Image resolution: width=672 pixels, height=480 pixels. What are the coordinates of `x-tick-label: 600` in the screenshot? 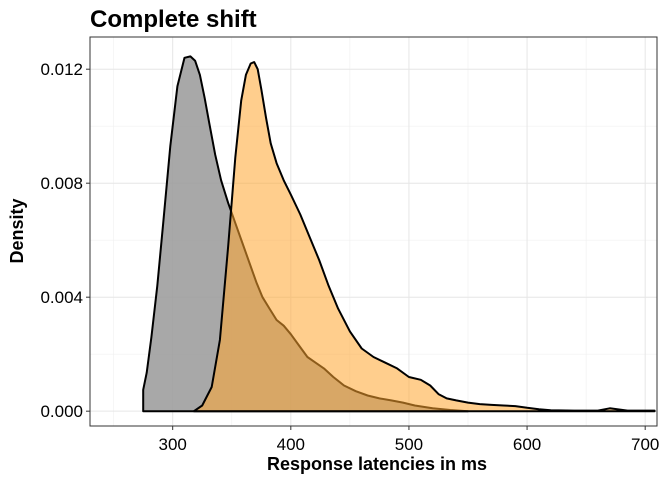 It's located at (527, 444).